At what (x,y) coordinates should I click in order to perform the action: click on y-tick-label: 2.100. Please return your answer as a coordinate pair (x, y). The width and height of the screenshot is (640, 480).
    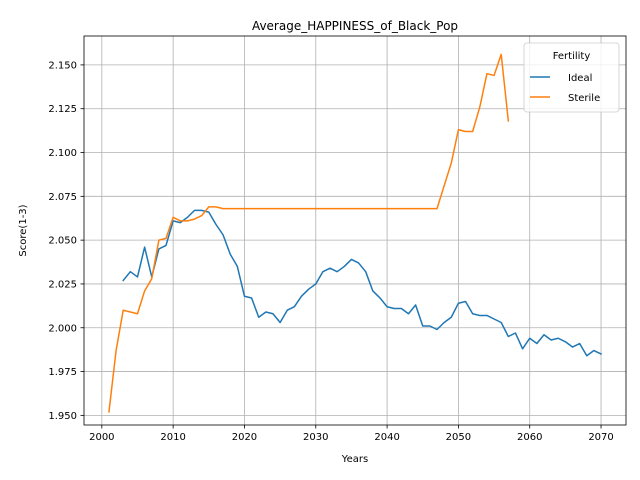
    Looking at the image, I should click on (62, 153).